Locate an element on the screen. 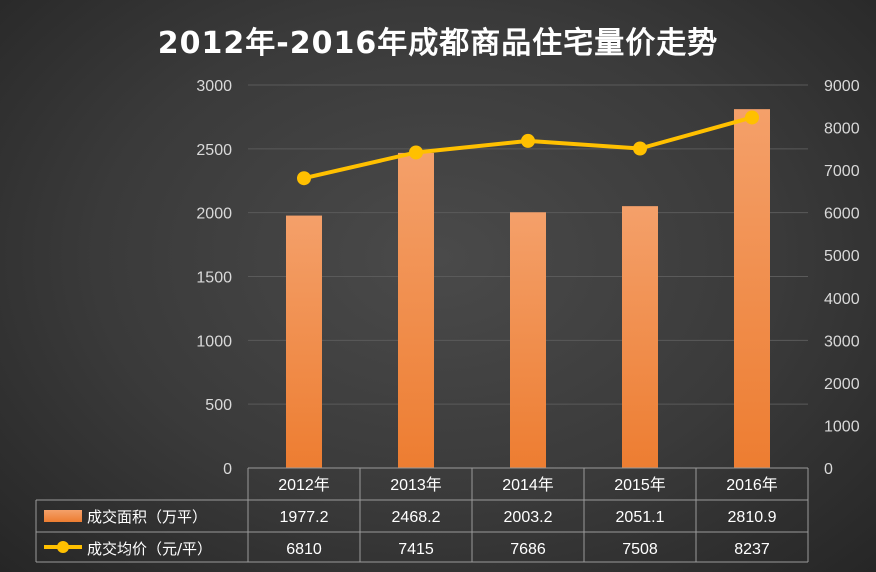 This screenshot has height=572, width=876. legend-line-label: 成交均价（元/平） is located at coordinates (149, 549).